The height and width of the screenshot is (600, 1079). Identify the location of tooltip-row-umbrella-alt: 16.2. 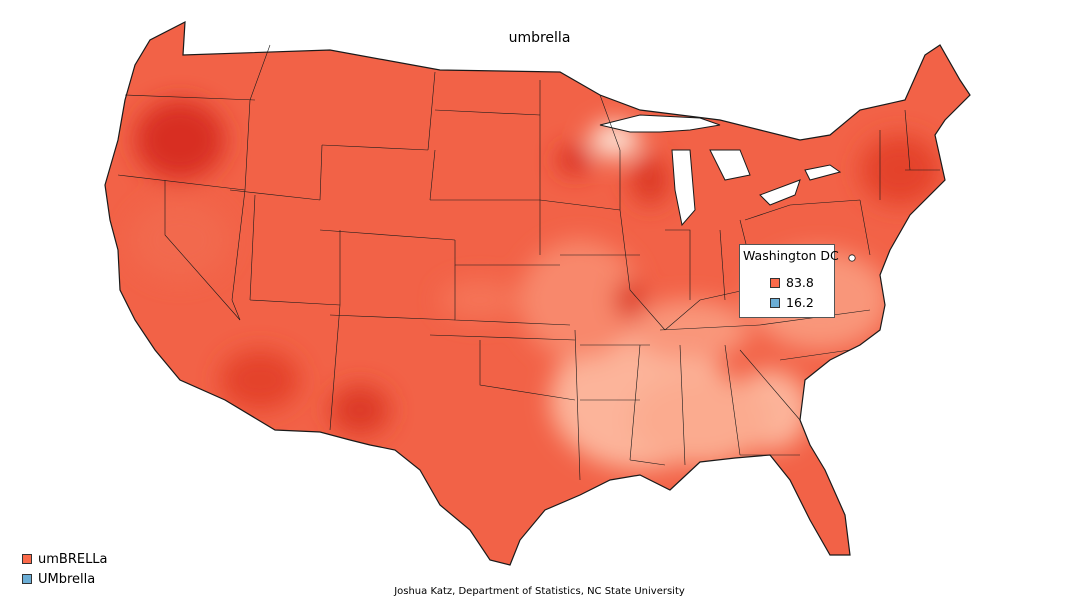
(792, 303).